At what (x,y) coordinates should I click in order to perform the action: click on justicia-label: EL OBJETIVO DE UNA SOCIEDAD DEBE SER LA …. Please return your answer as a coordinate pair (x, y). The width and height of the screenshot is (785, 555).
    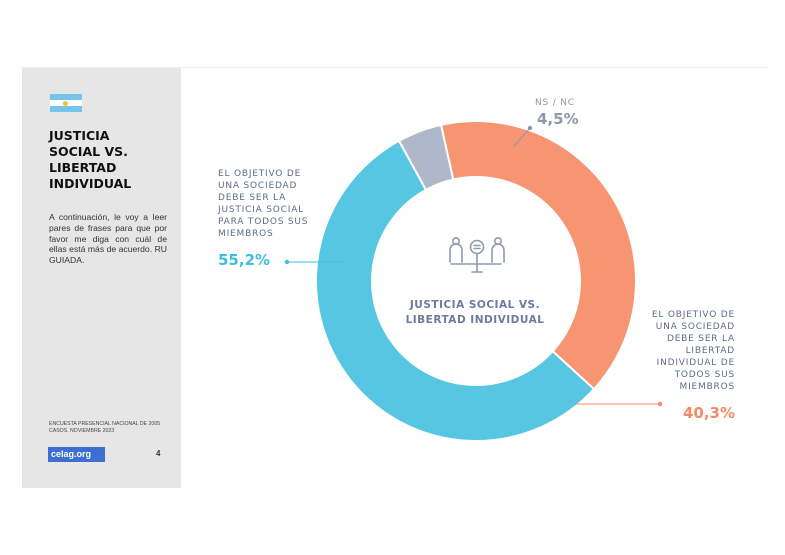
    Looking at the image, I should click on (263, 204).